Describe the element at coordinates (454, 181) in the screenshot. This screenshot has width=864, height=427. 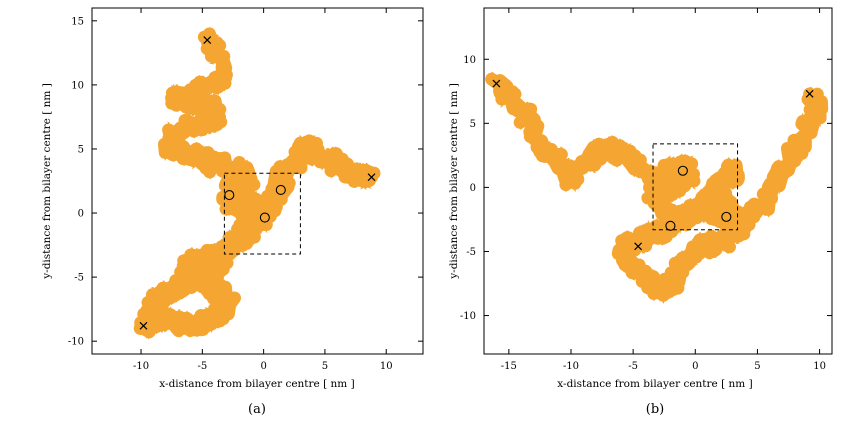
I see `y-axis-label-b: y-distance from bilayer centre [ nm ]` at that location.